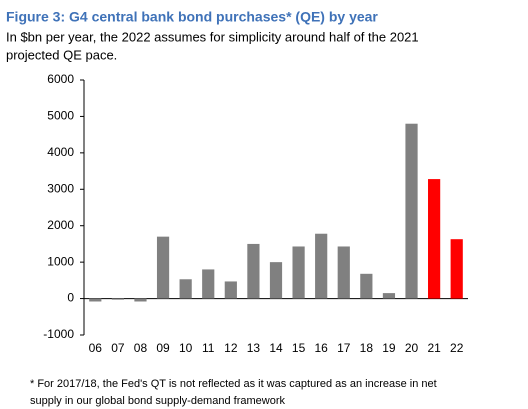  I want to click on x-tick-label: 07, so click(118, 348).